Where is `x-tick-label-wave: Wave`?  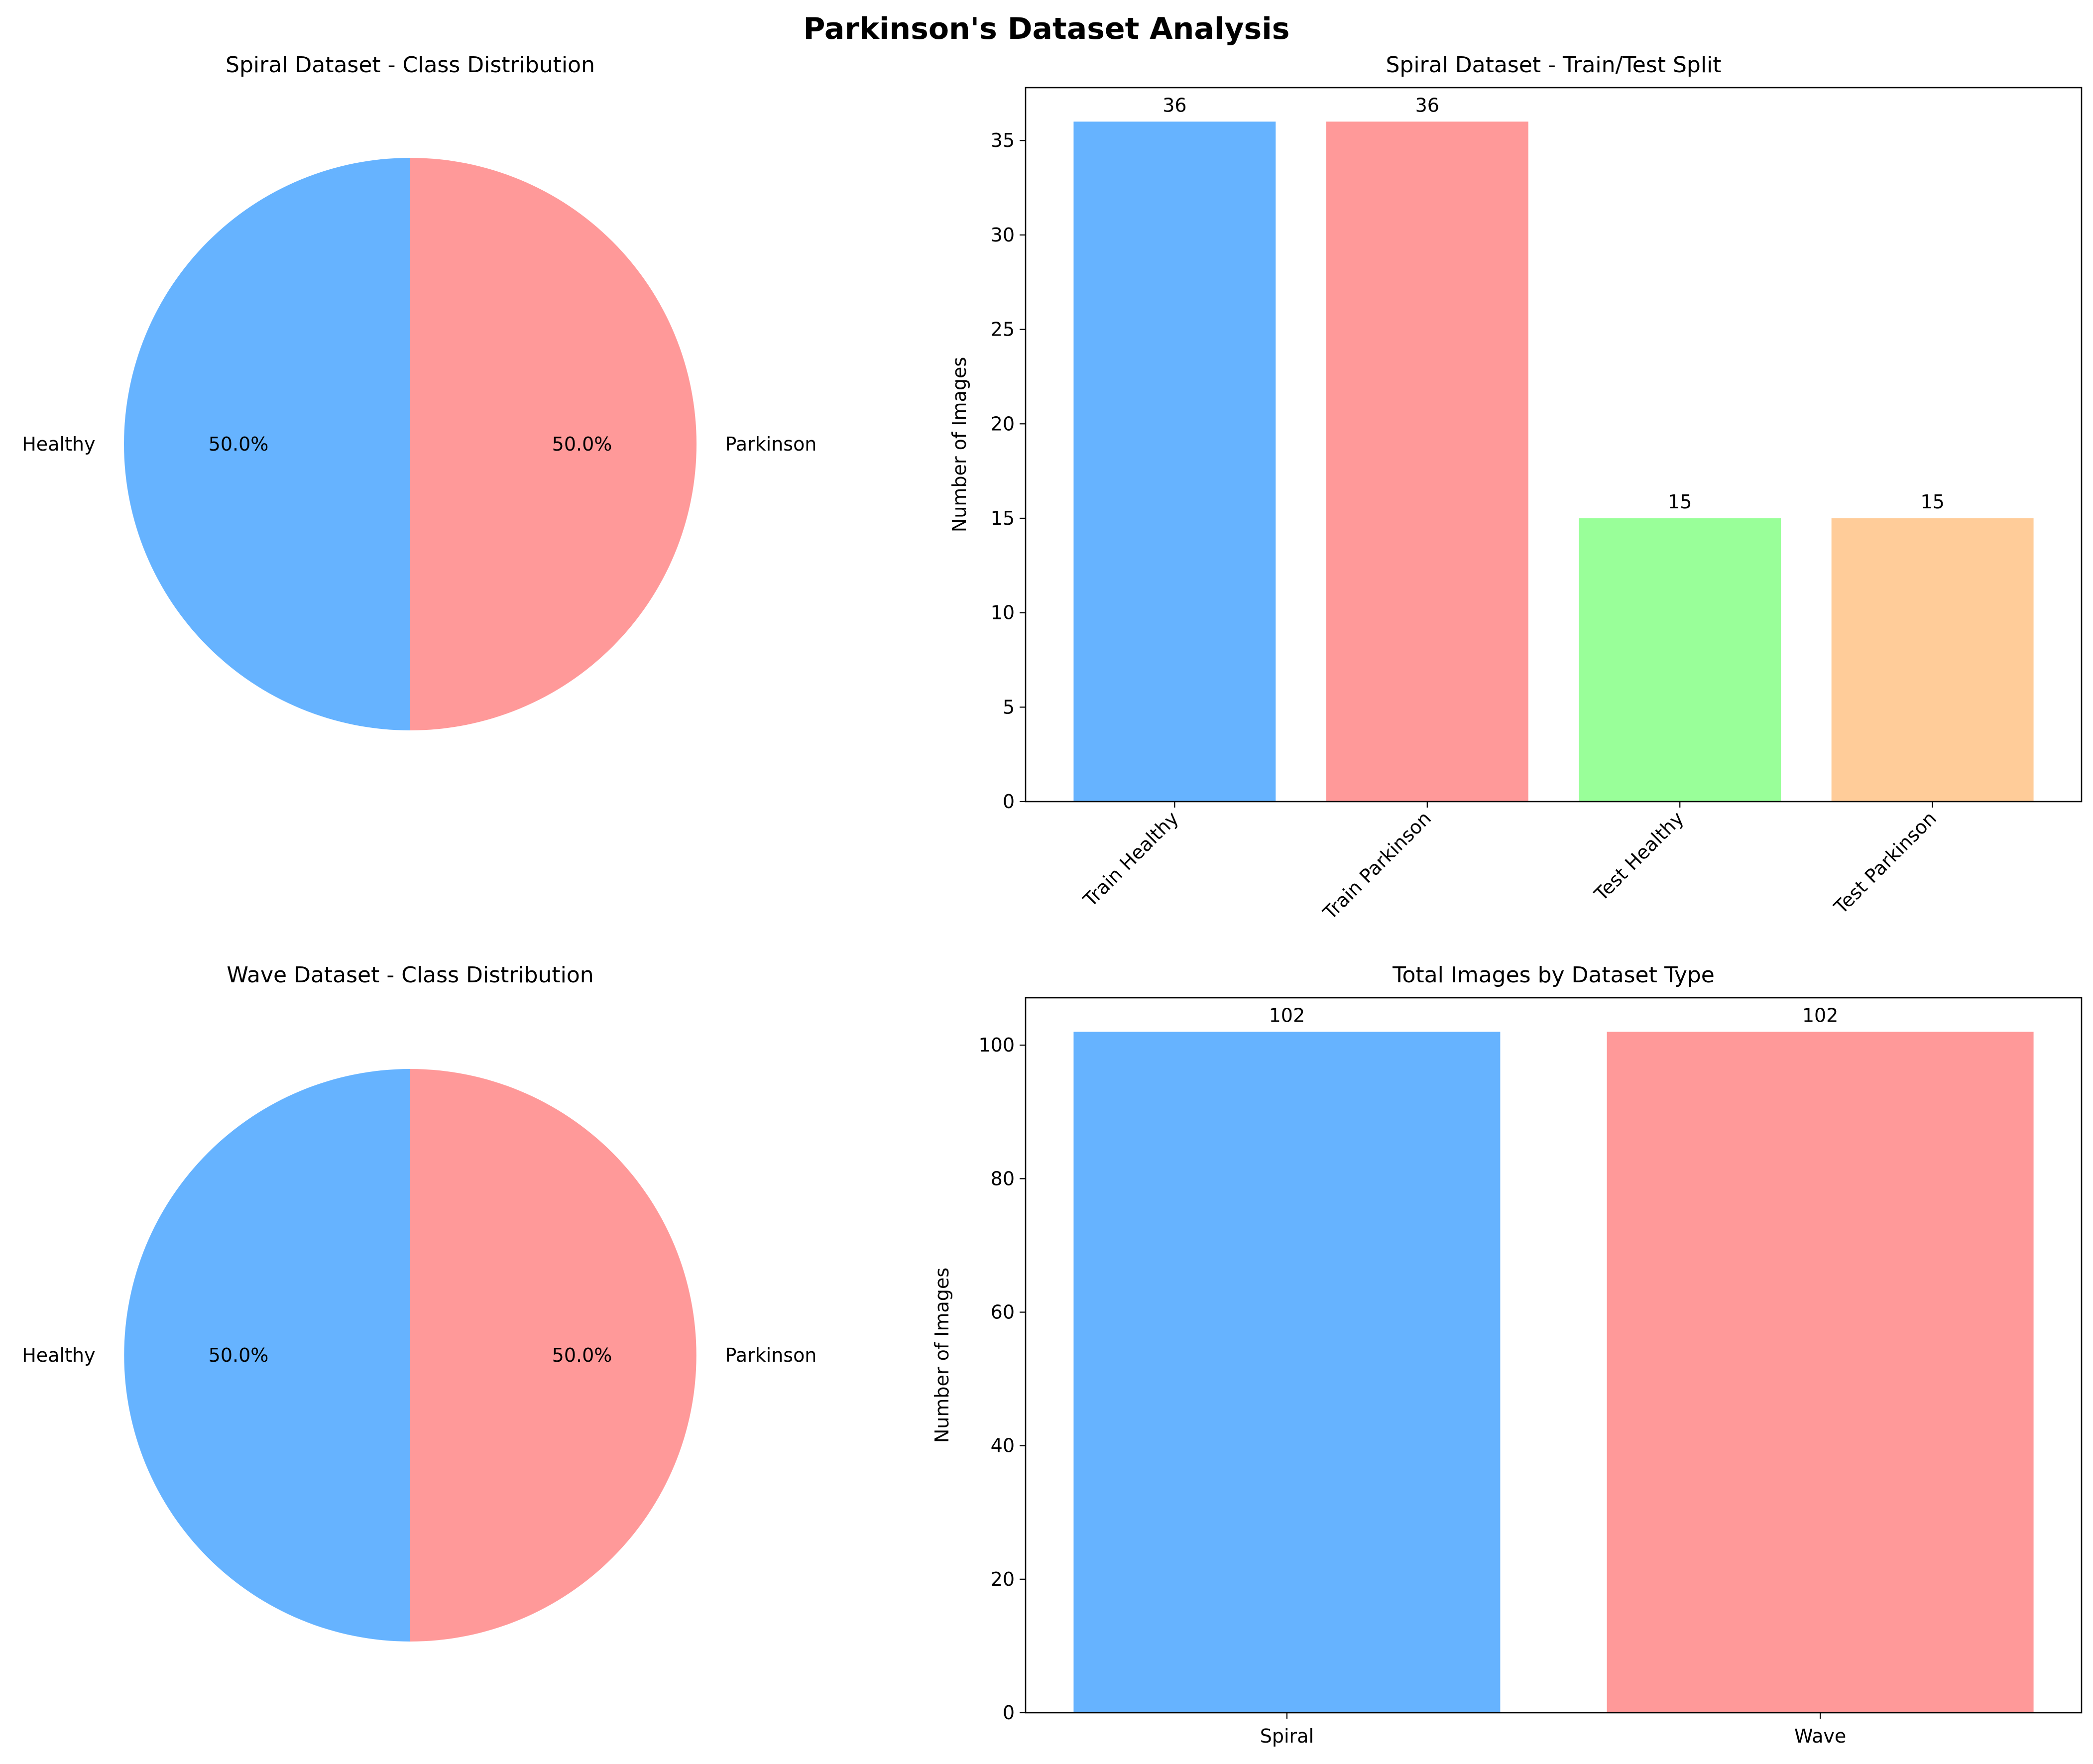 x-tick-label-wave: Wave is located at coordinates (1820, 1736).